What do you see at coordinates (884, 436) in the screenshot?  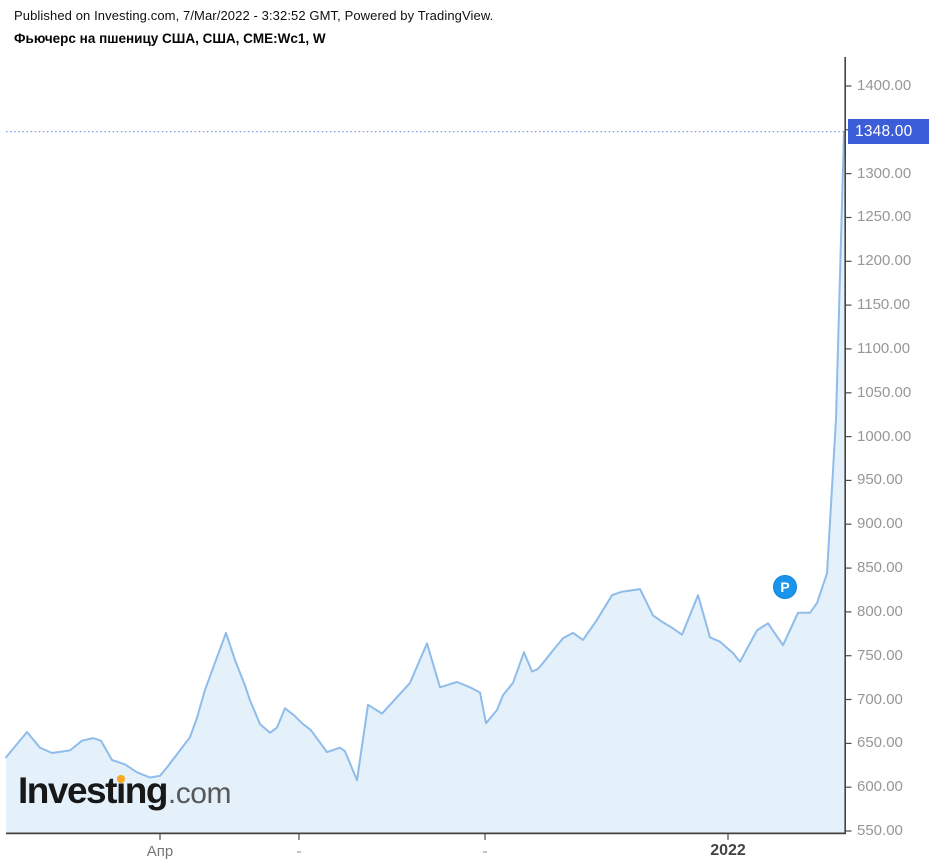 I see `price-tick-label: 1000.00` at bounding box center [884, 436].